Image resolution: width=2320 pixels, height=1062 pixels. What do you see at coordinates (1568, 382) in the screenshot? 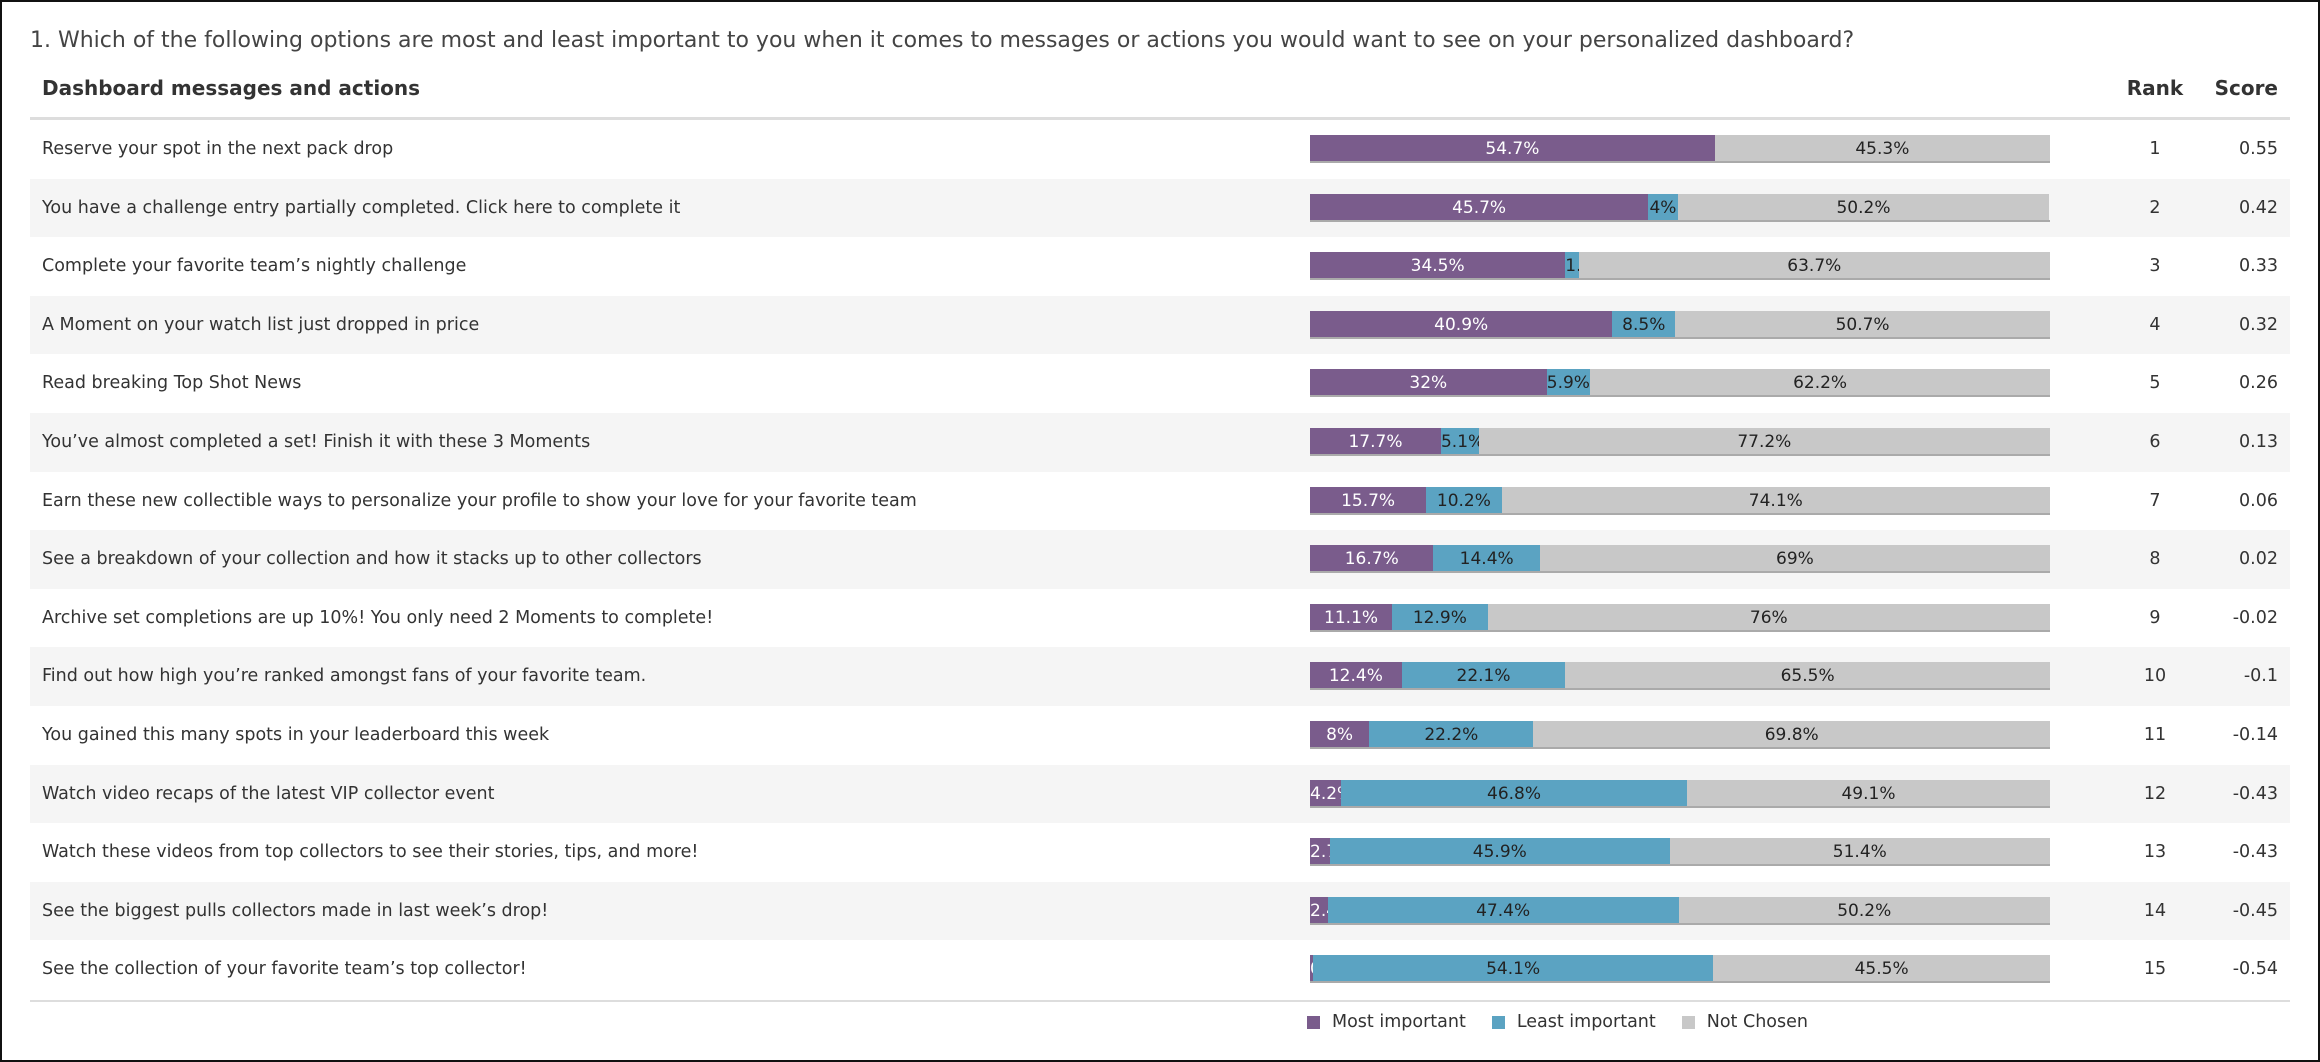
I see `bar-segment-least: 5.9%` at bounding box center [1568, 382].